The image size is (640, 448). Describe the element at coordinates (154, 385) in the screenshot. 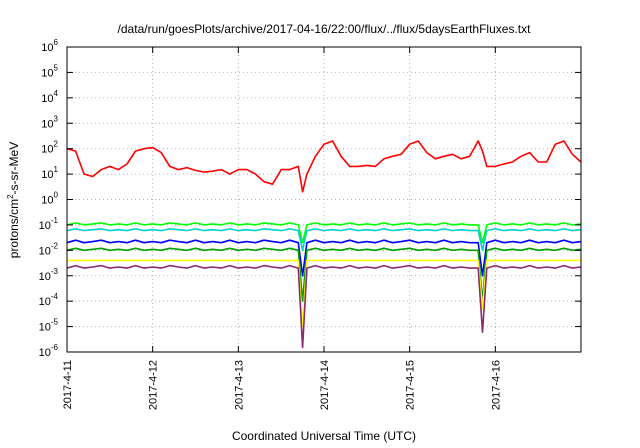

I see `x-tick-label: 2017-4-12` at that location.